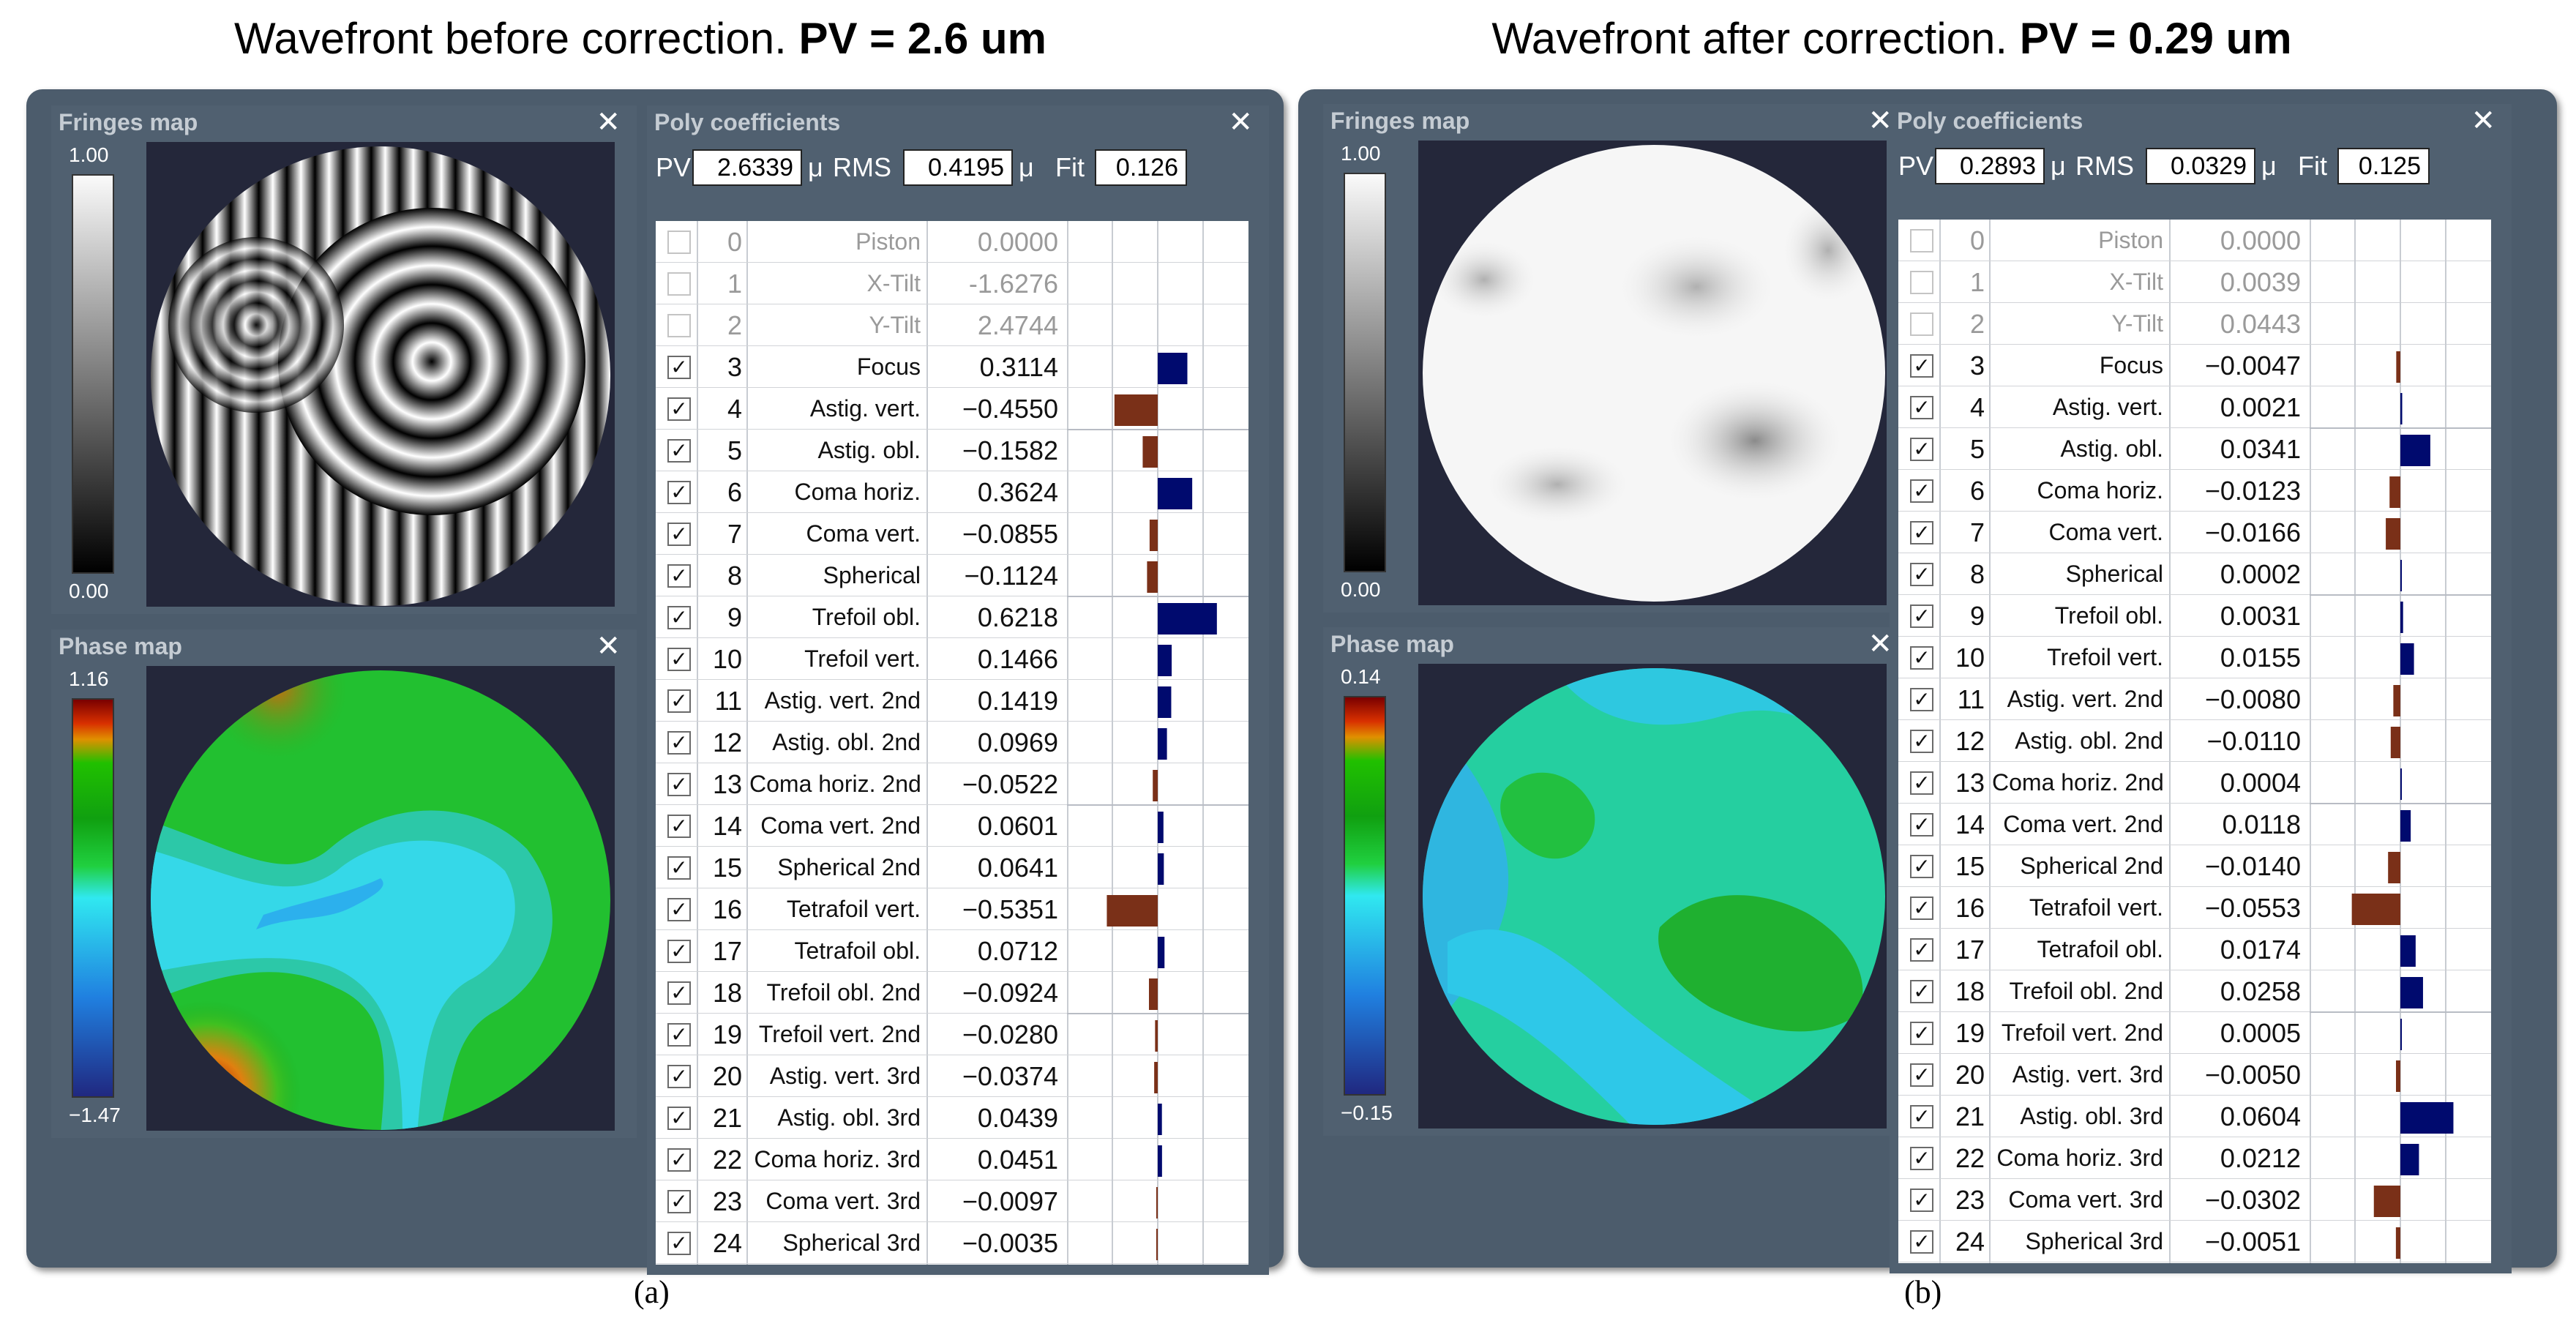  I want to click on row-coefficient: 0.0258, so click(2260, 991).